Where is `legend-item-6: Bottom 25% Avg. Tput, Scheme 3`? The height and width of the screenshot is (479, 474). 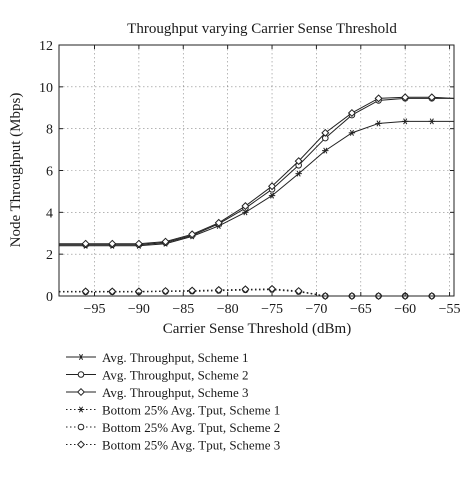
legend-item-6: Bottom 25% Avg. Tput, Scheme 3 is located at coordinates (173, 445).